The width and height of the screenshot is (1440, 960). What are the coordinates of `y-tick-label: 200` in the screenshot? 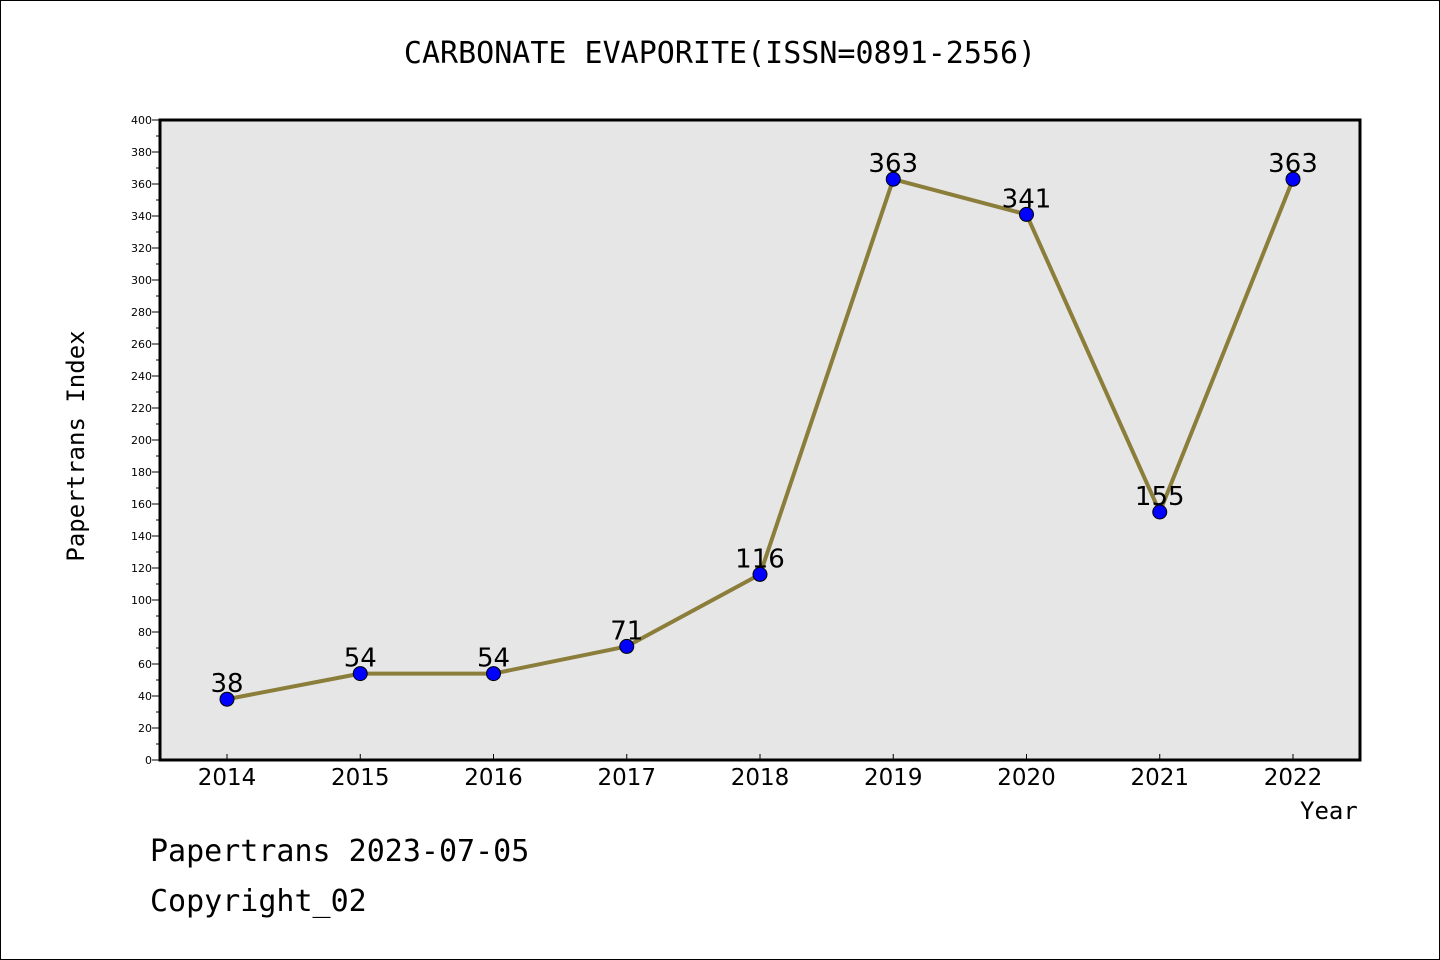 It's located at (141, 440).